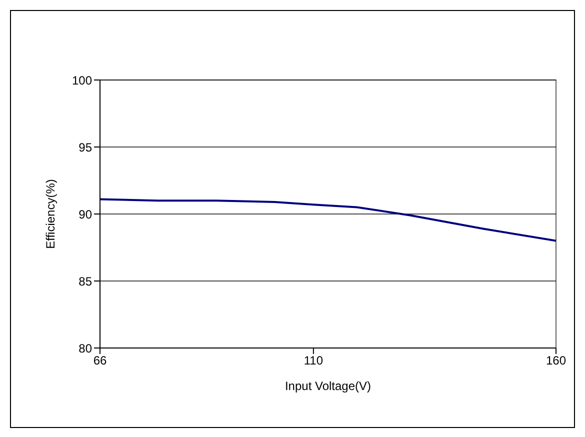 The height and width of the screenshot is (437, 585). Describe the element at coordinates (50, 214) in the screenshot. I see `y-axis-title: Efficiency(%)` at that location.